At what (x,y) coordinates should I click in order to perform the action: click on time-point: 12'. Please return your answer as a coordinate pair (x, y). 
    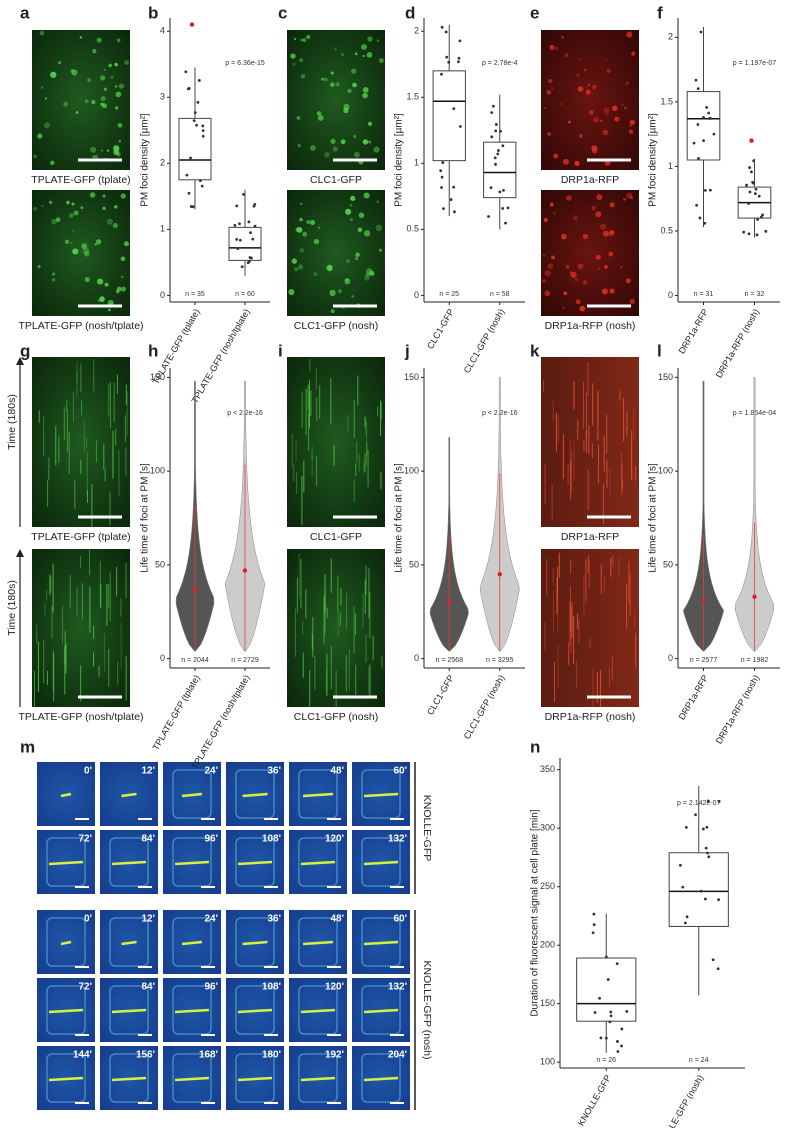
    Looking at the image, I should click on (148, 919).